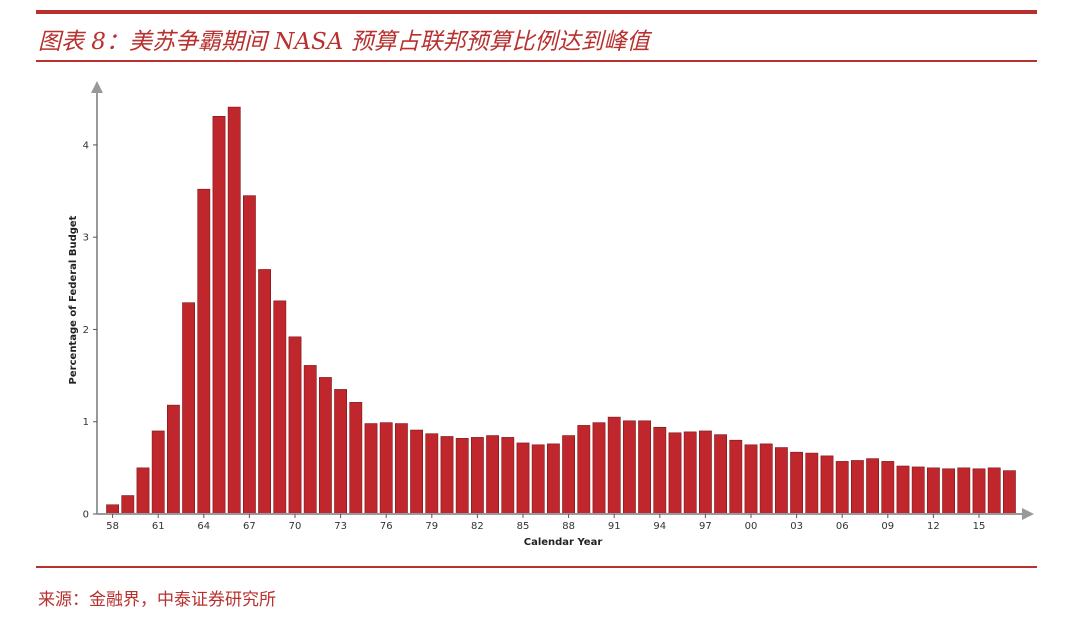 The image size is (1080, 617). Describe the element at coordinates (492, 475) in the screenshot. I see `bar-1983` at that location.